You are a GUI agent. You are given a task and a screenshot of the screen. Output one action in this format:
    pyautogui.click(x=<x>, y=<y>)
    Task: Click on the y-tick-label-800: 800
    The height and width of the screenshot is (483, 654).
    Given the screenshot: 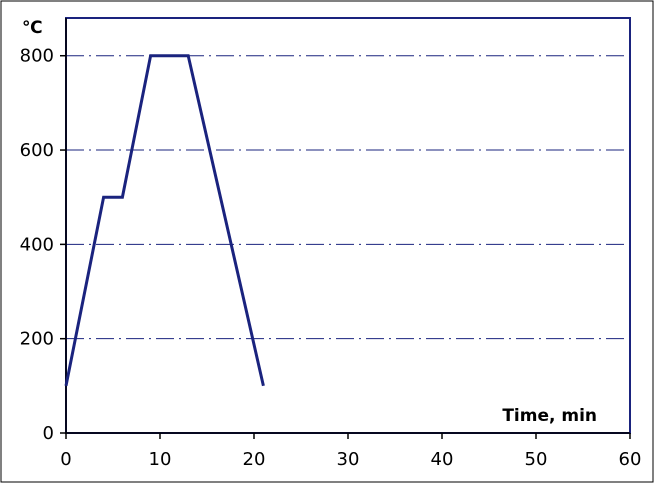 What is the action you would take?
    pyautogui.click(x=37, y=56)
    